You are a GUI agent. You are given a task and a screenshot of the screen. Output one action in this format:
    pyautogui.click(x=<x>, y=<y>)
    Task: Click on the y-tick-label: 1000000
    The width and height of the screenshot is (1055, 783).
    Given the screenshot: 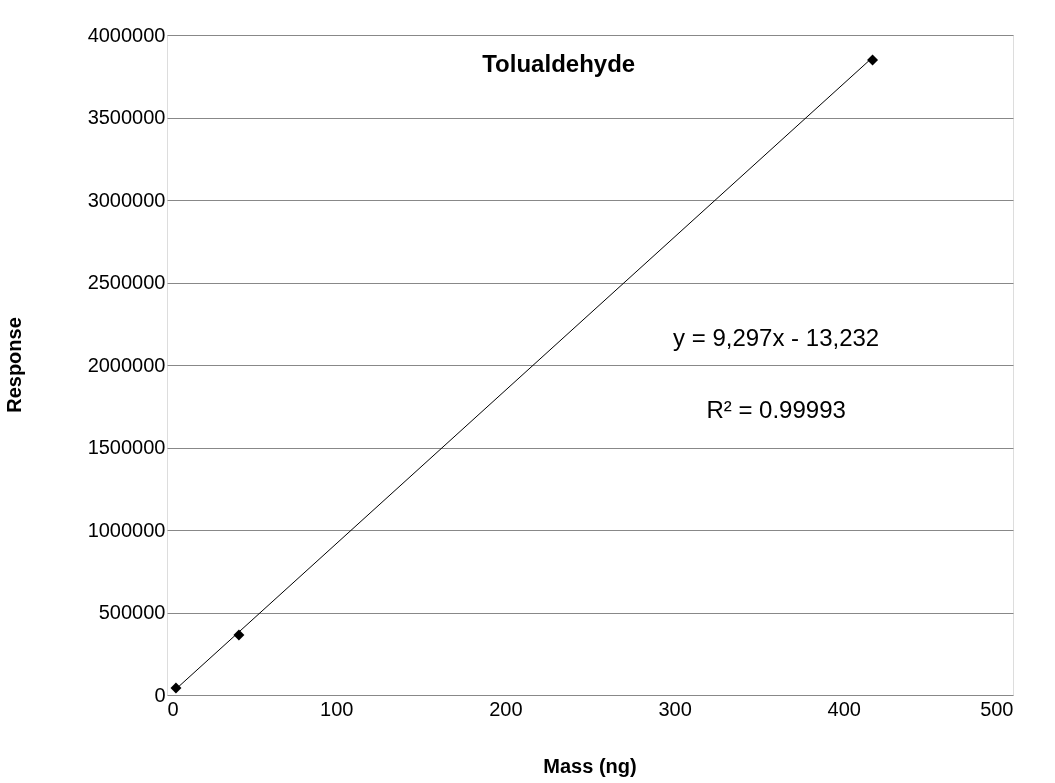 What is the action you would take?
    pyautogui.click(x=126, y=529)
    